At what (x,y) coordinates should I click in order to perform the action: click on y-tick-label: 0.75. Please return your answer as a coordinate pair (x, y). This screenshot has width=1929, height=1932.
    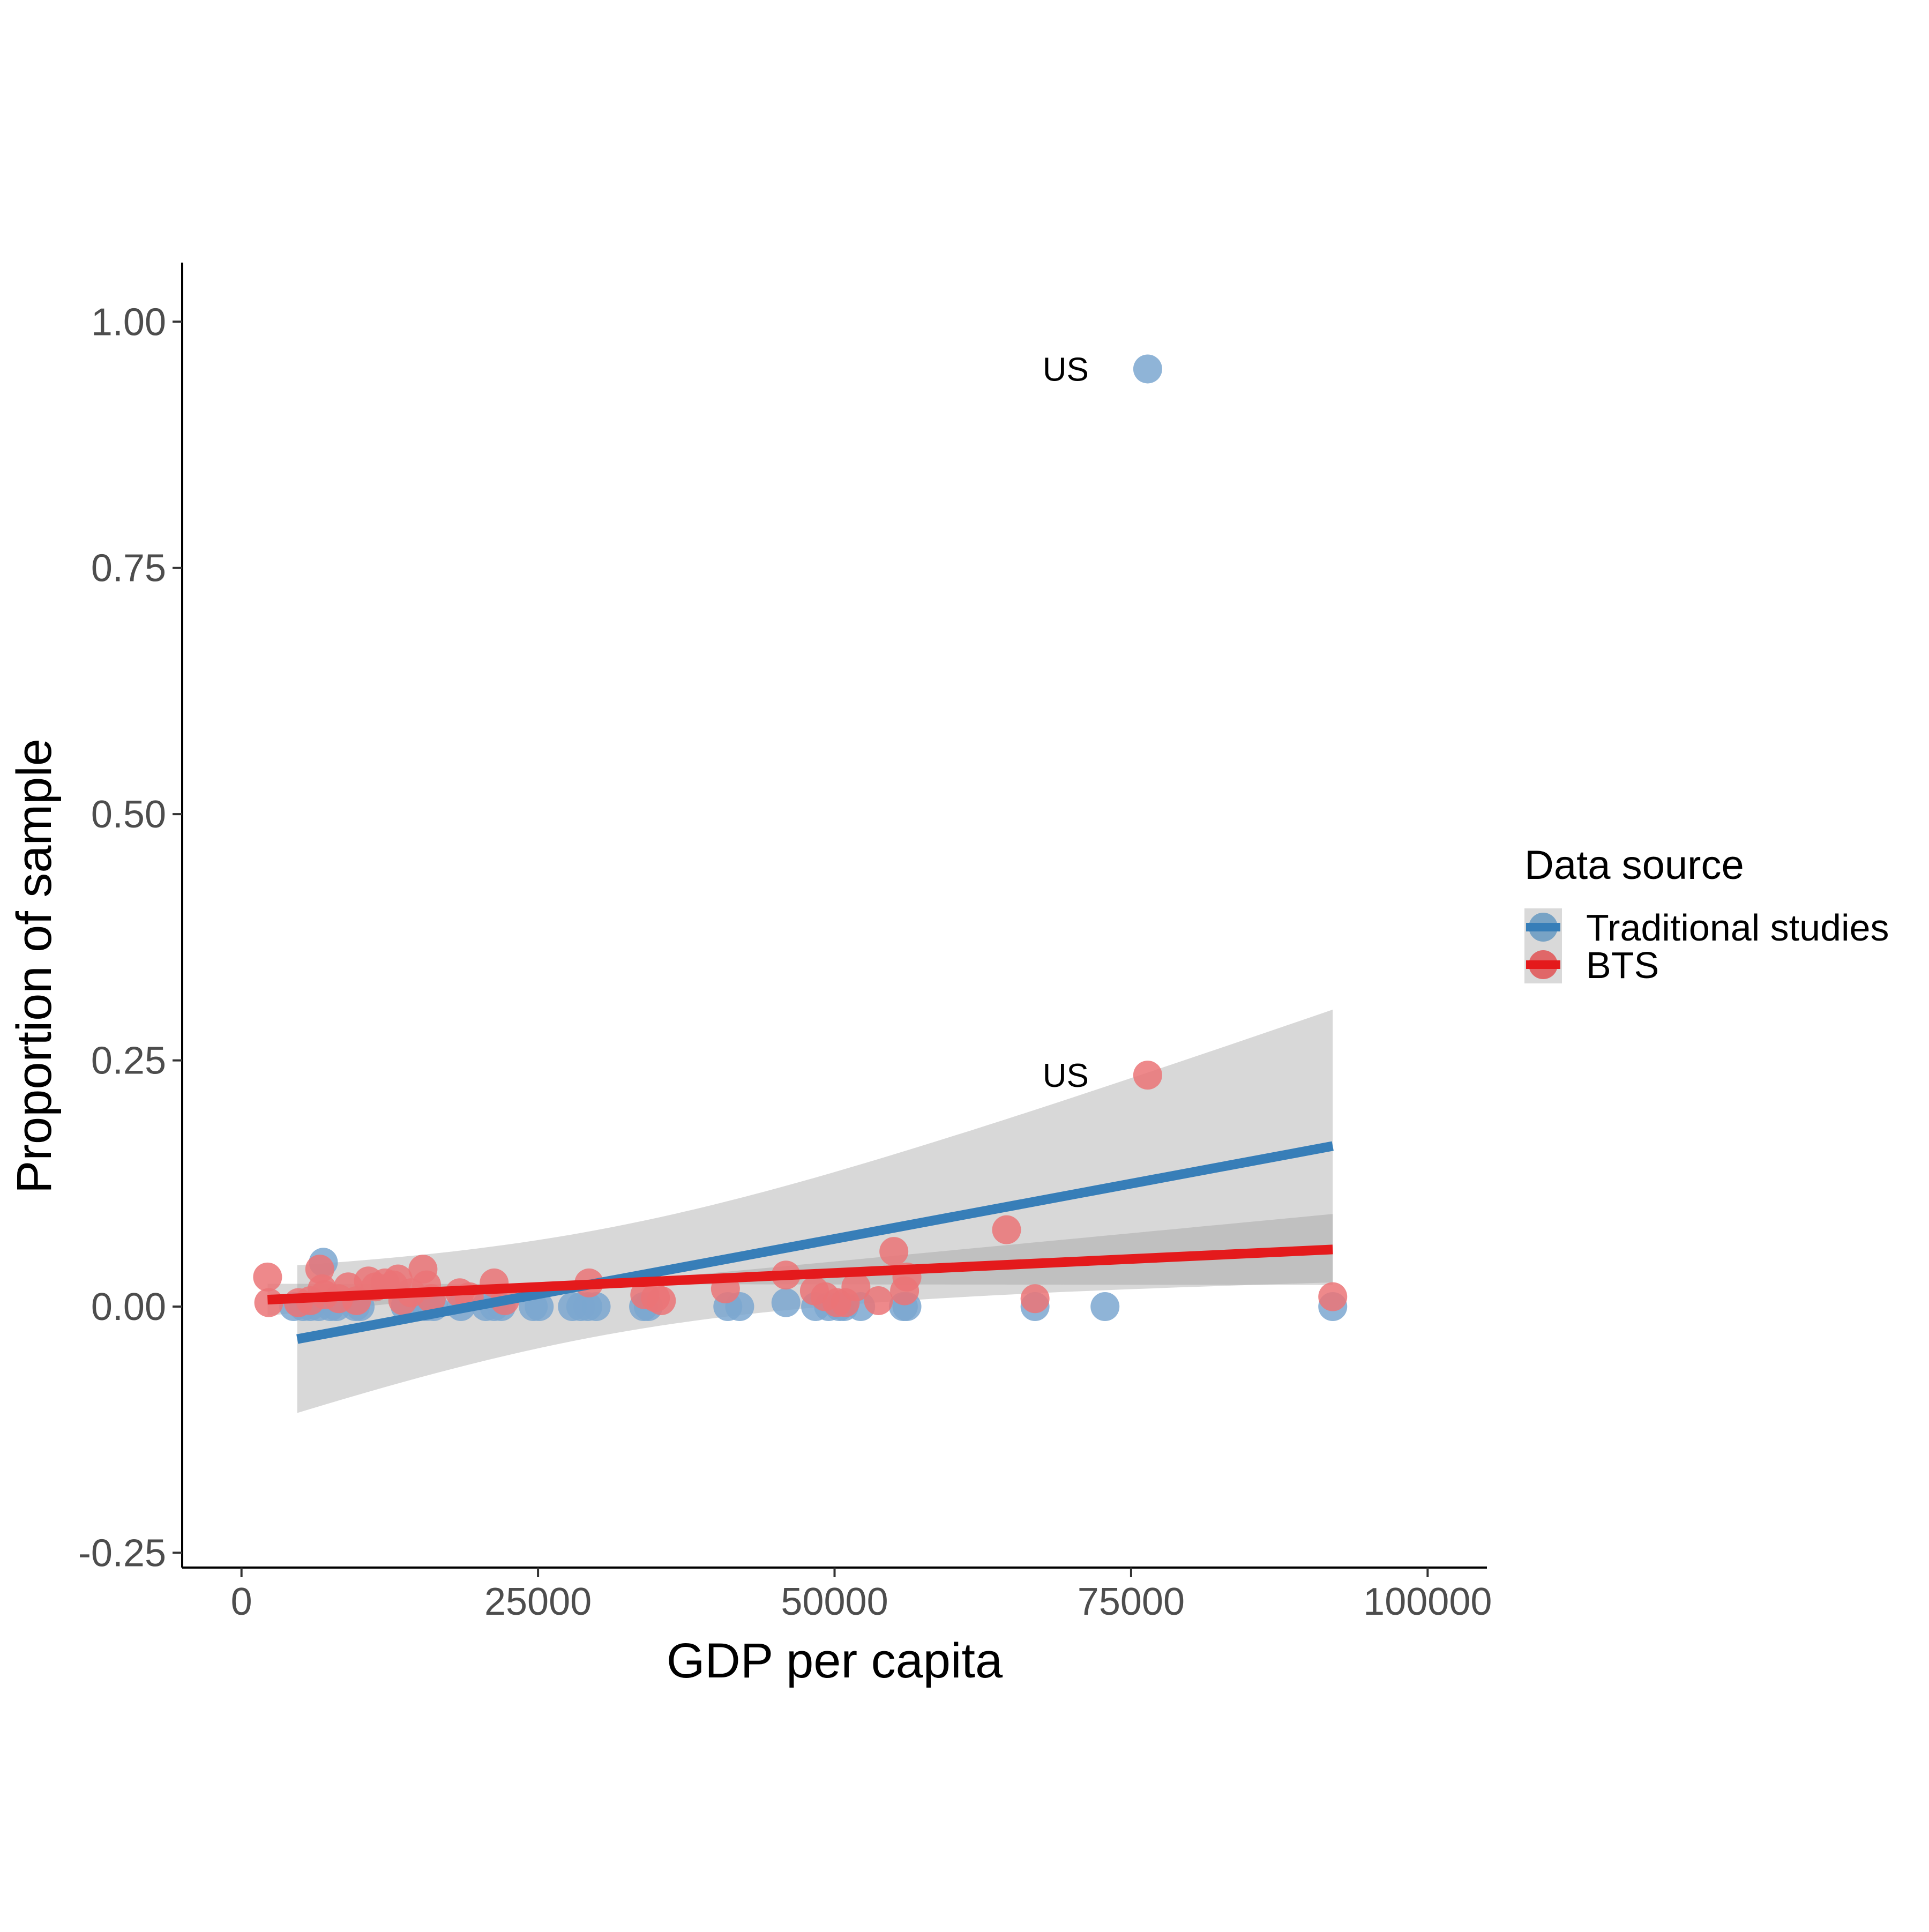
    Looking at the image, I should click on (128, 568).